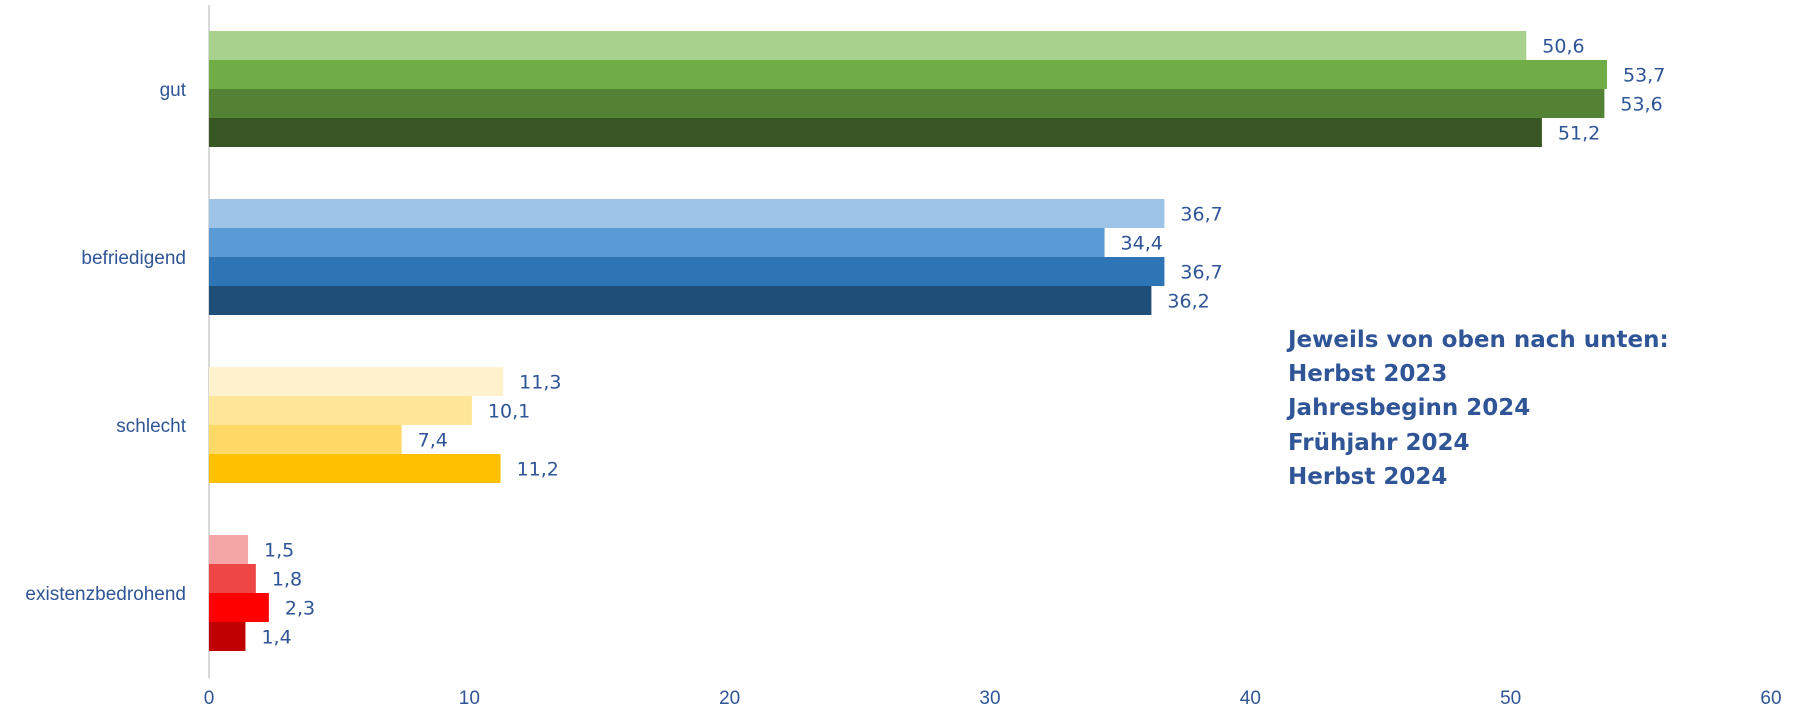 The width and height of the screenshot is (1793, 711). Describe the element at coordinates (875, 132) in the screenshot. I see `bar-gut-herbst-2024` at that location.